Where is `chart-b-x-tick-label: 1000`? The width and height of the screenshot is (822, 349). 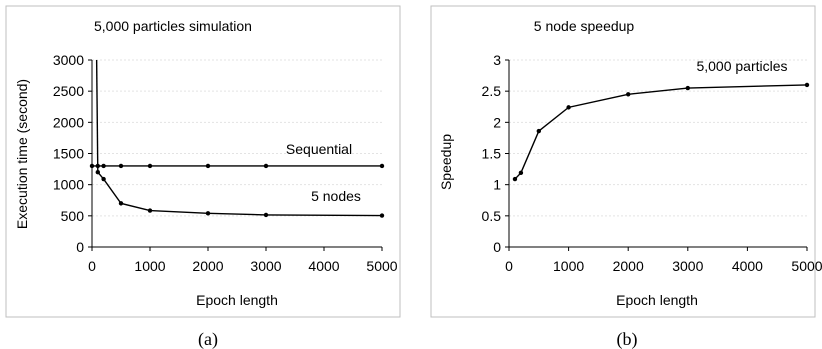
chart-b-x-tick-label: 1000 is located at coordinates (568, 266).